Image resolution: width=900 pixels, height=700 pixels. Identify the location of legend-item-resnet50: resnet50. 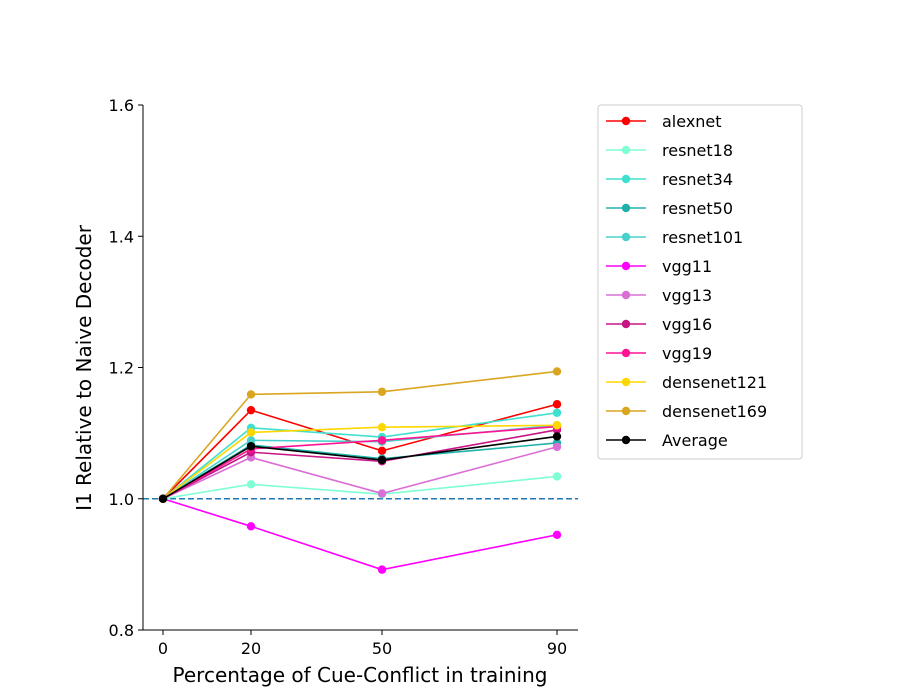
(669, 208).